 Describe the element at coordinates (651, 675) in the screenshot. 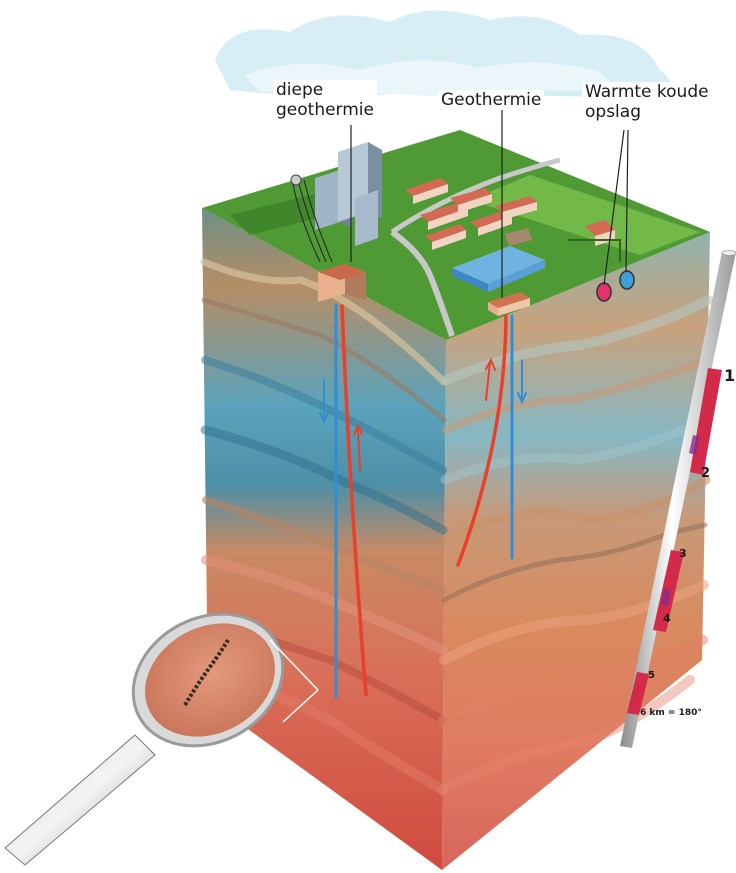

I see `depth-tick-5: 5` at that location.